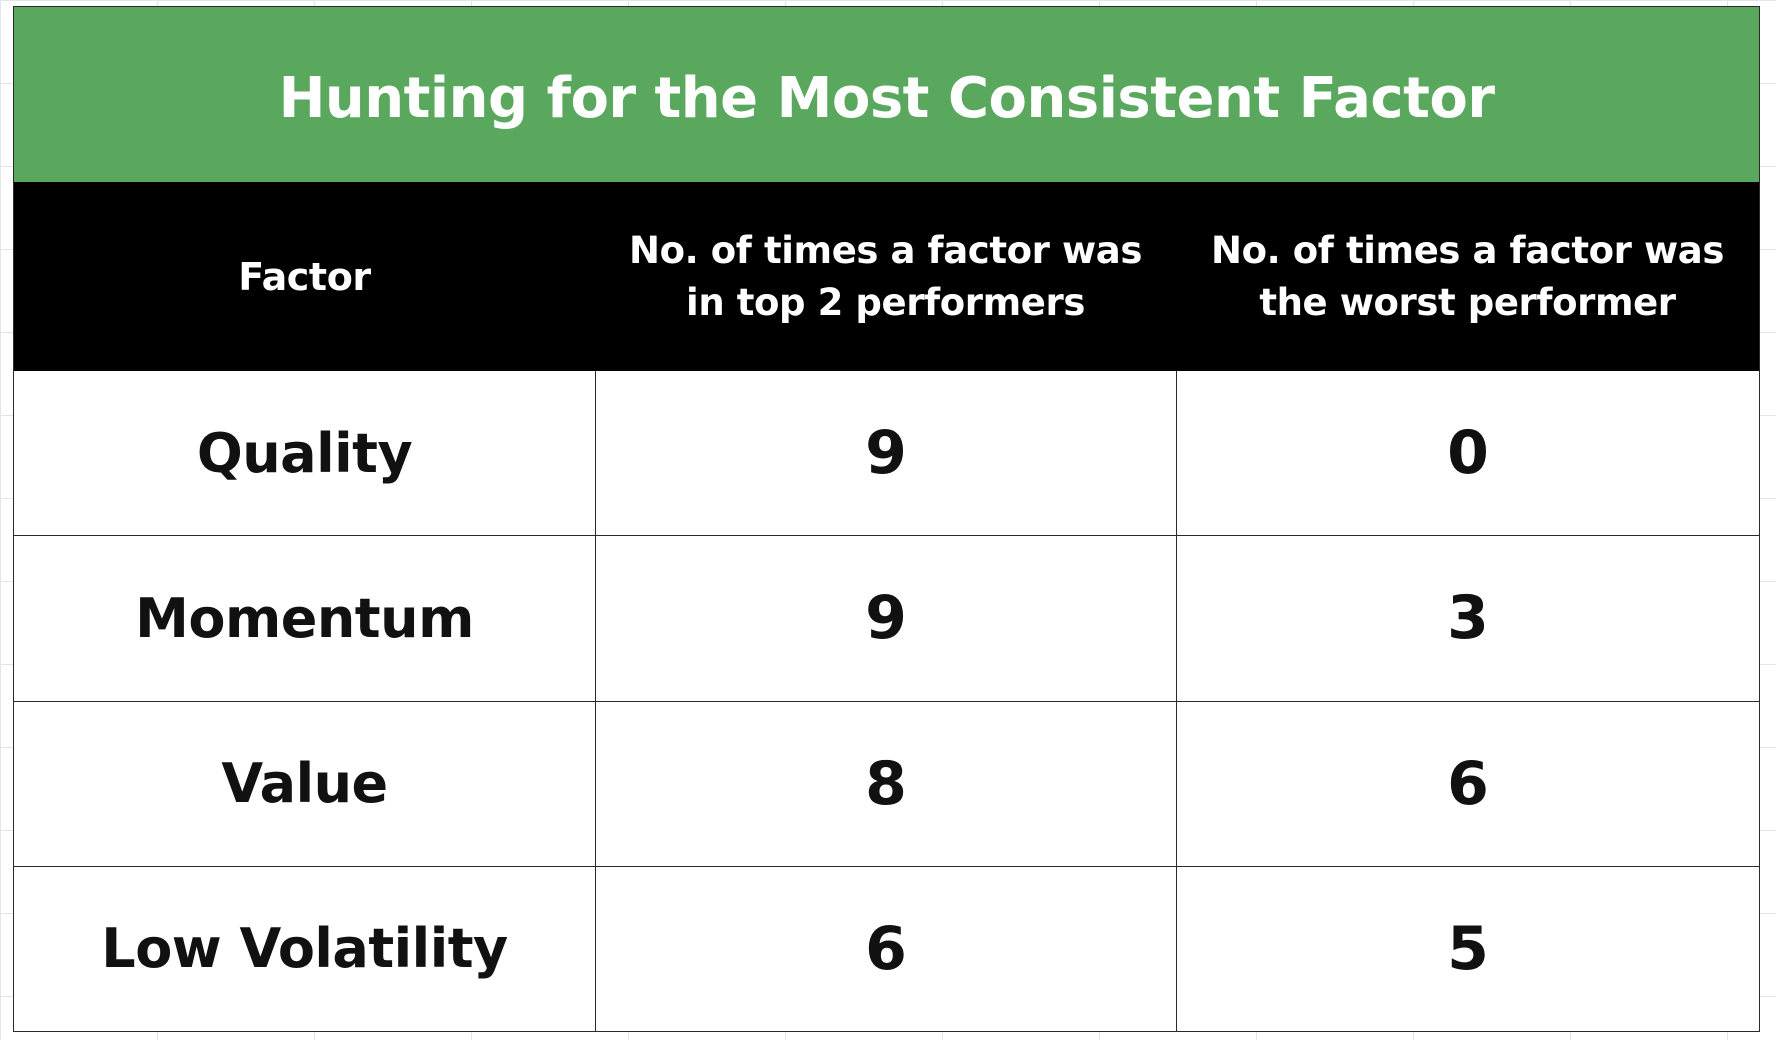 This screenshot has height=1040, width=1776. I want to click on worst-count-cell: 3, so click(1467, 618).